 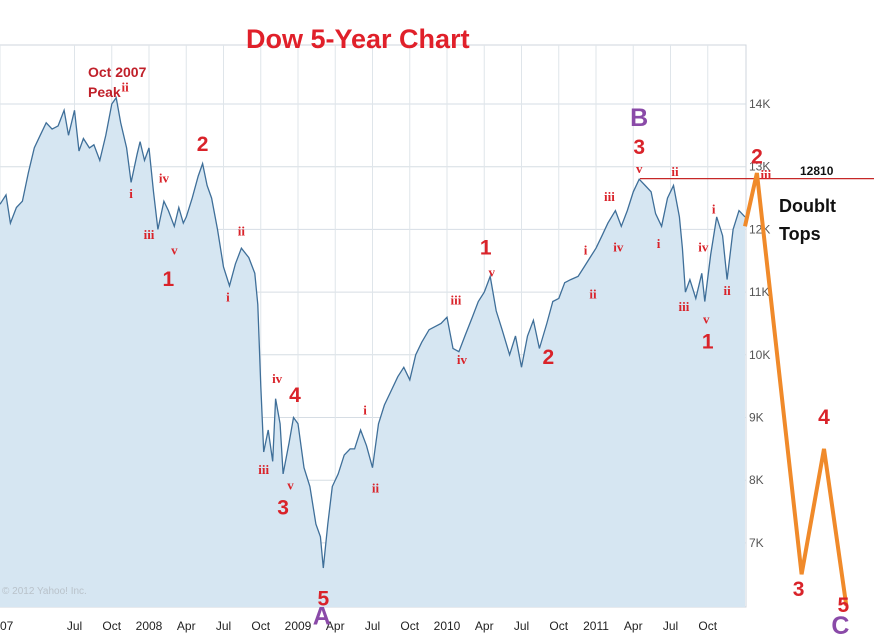 What do you see at coordinates (7, 626) in the screenshot?
I see `x-tick-label: 2007` at bounding box center [7, 626].